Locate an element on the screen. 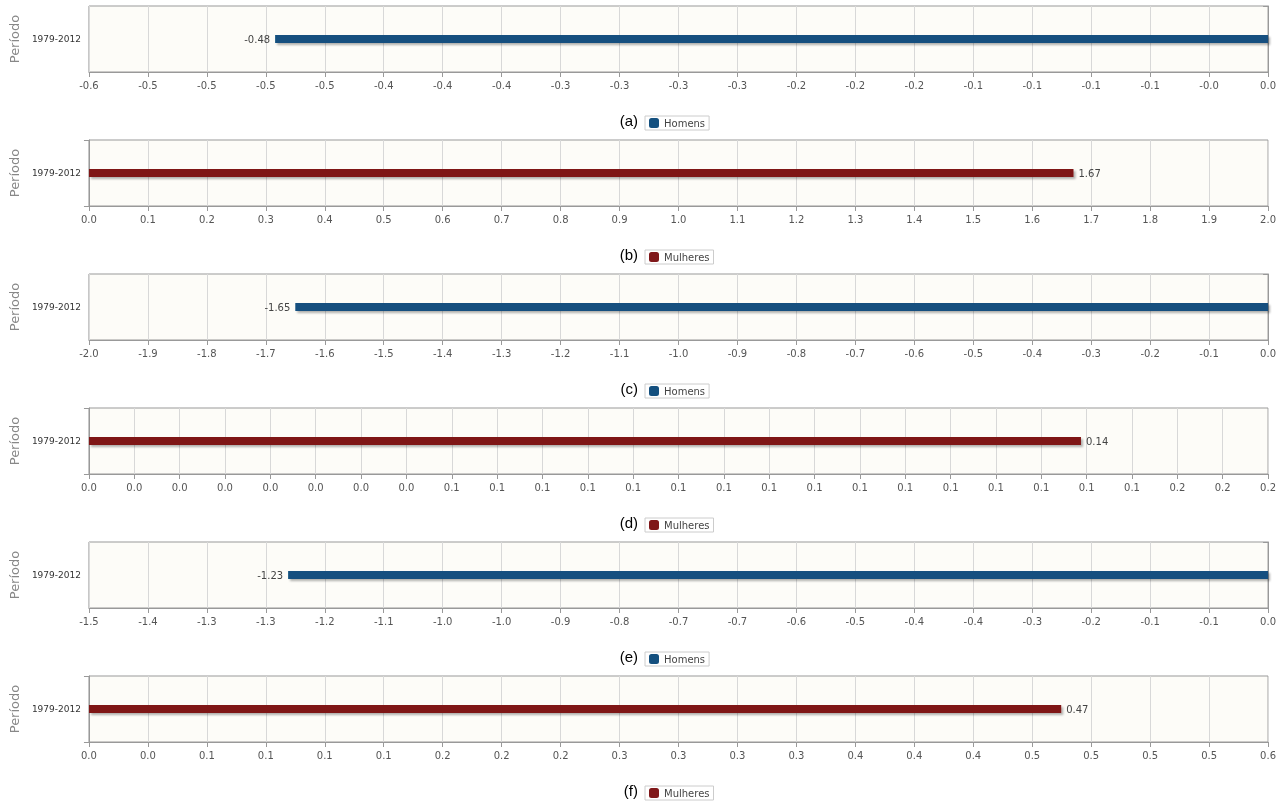  data-label: -1.23 is located at coordinates (270, 575).